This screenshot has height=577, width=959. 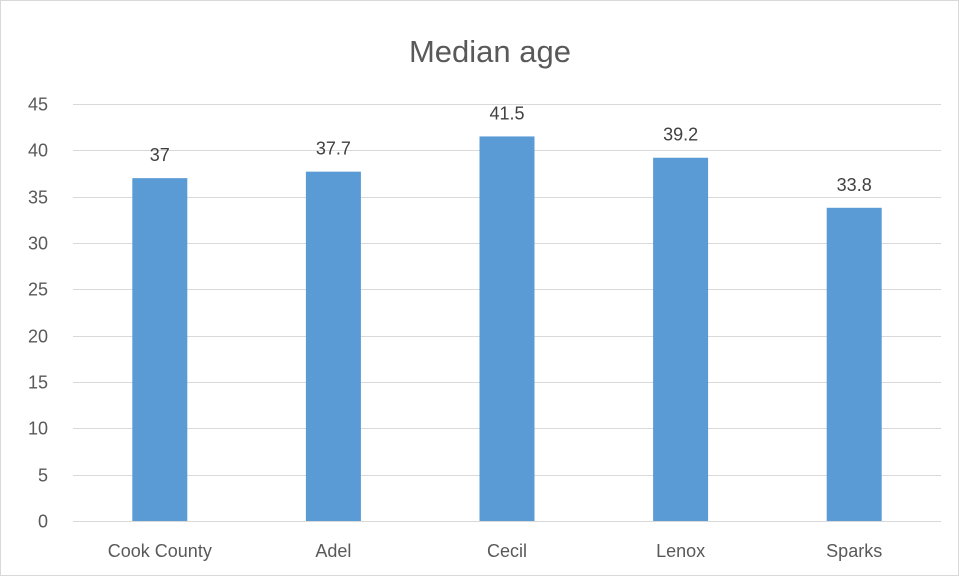 What do you see at coordinates (38, 313) in the screenshot?
I see `y-axis-ticks: 0 5 10 15 20 25 30 35 40 45` at bounding box center [38, 313].